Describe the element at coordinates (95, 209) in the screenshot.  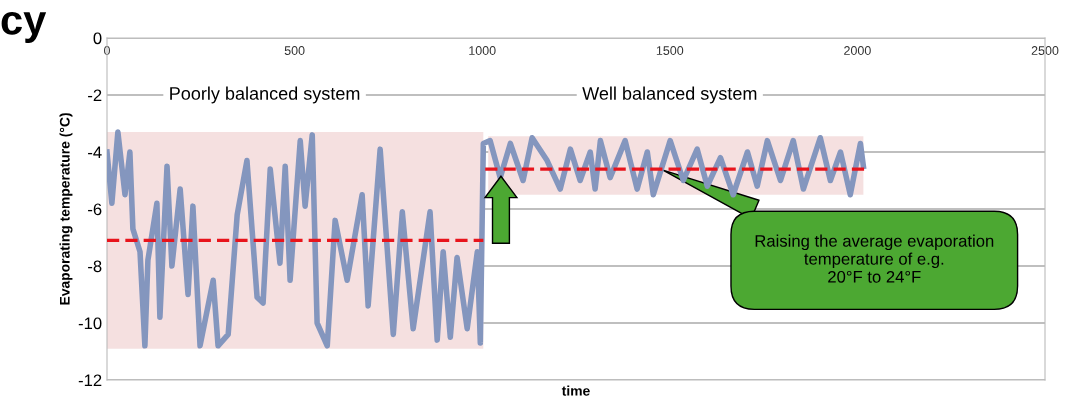
I see `y-tick-label: -6` at that location.